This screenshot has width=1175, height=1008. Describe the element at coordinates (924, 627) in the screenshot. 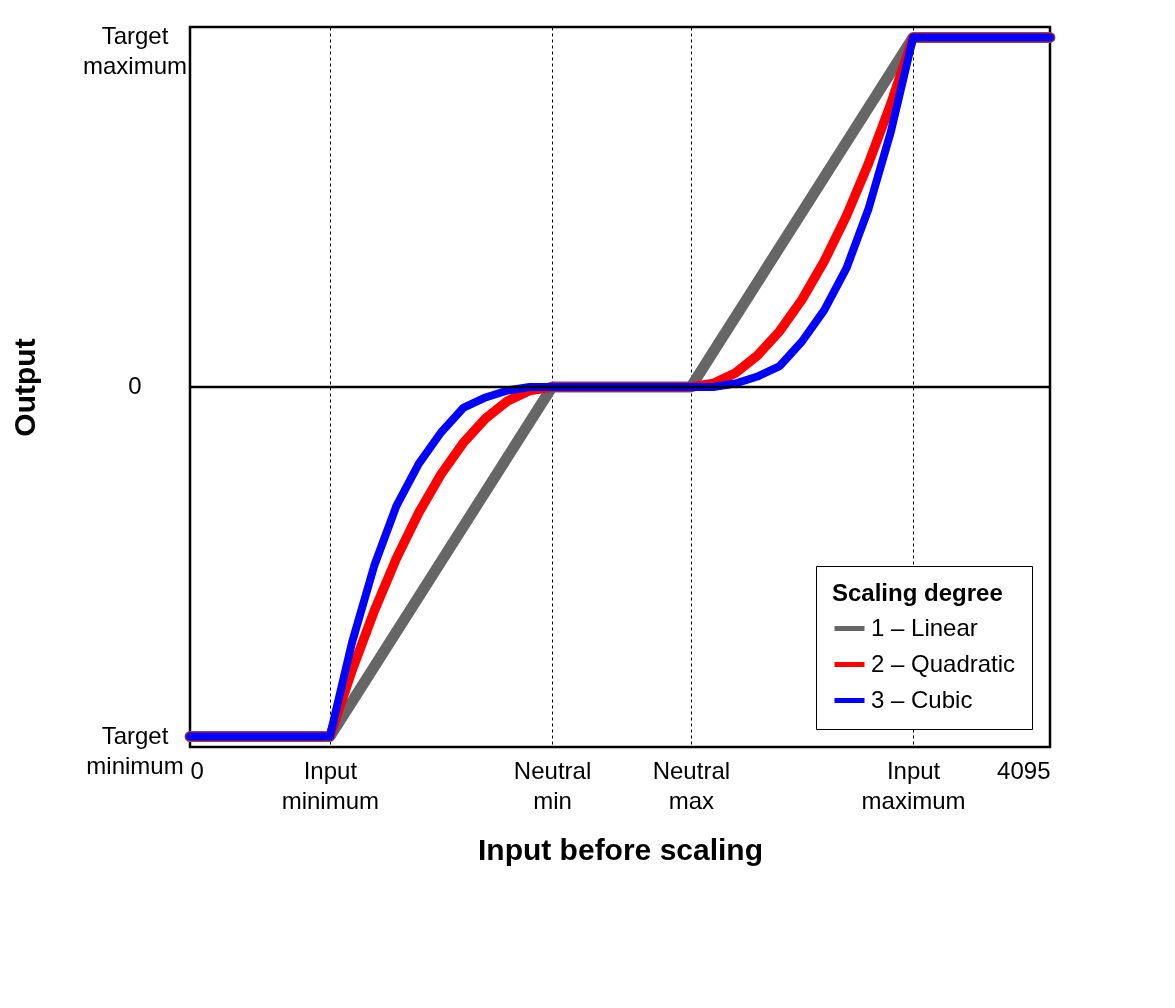

I see `legend-label: 1 – Linear` at that location.